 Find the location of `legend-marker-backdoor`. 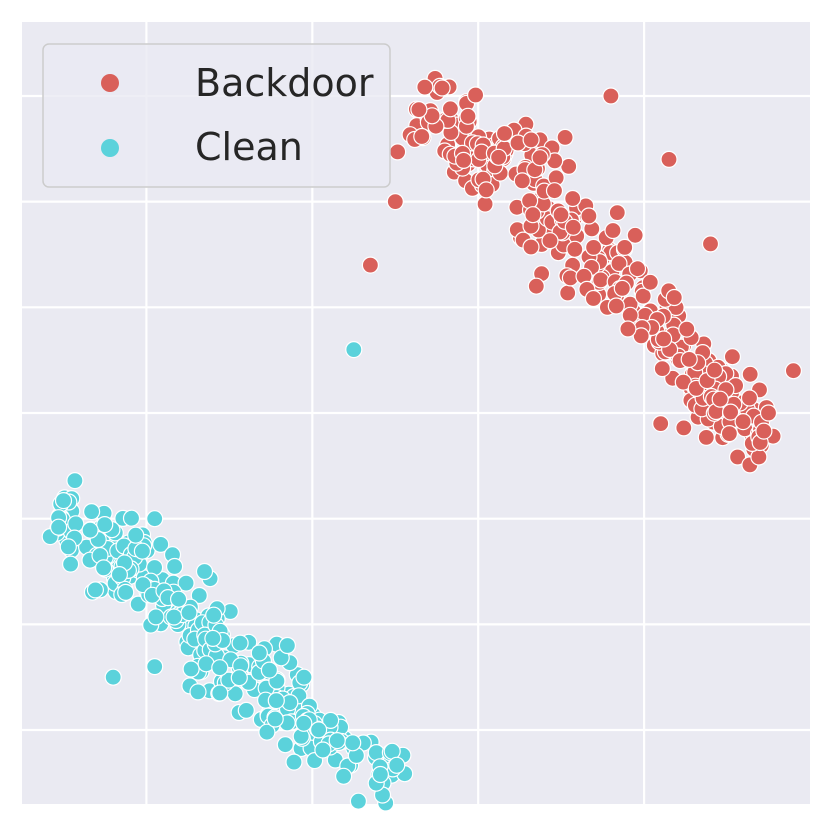

legend-marker-backdoor is located at coordinates (110, 83).